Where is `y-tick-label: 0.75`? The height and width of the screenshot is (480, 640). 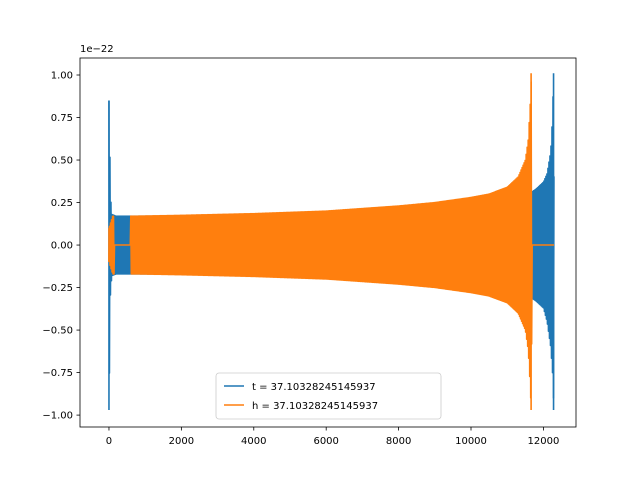
y-tick-label: 0.75 is located at coordinates (62, 118).